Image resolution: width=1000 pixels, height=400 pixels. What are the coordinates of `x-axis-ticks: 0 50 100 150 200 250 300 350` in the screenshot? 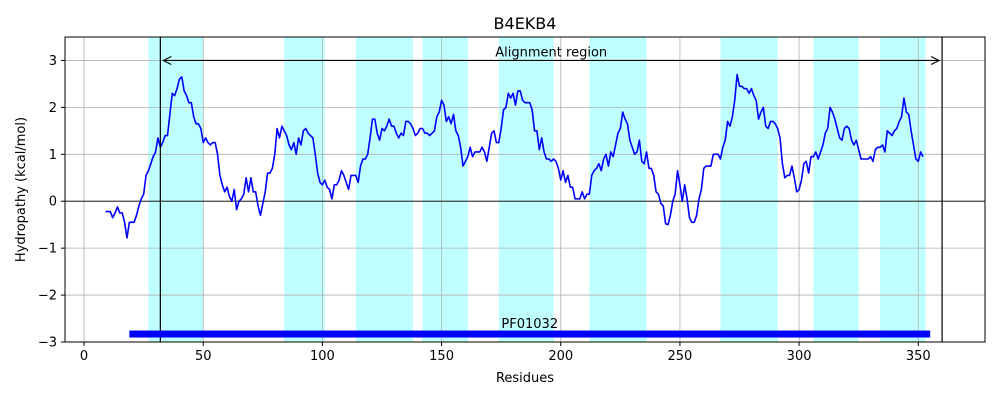 It's located at (505, 353).